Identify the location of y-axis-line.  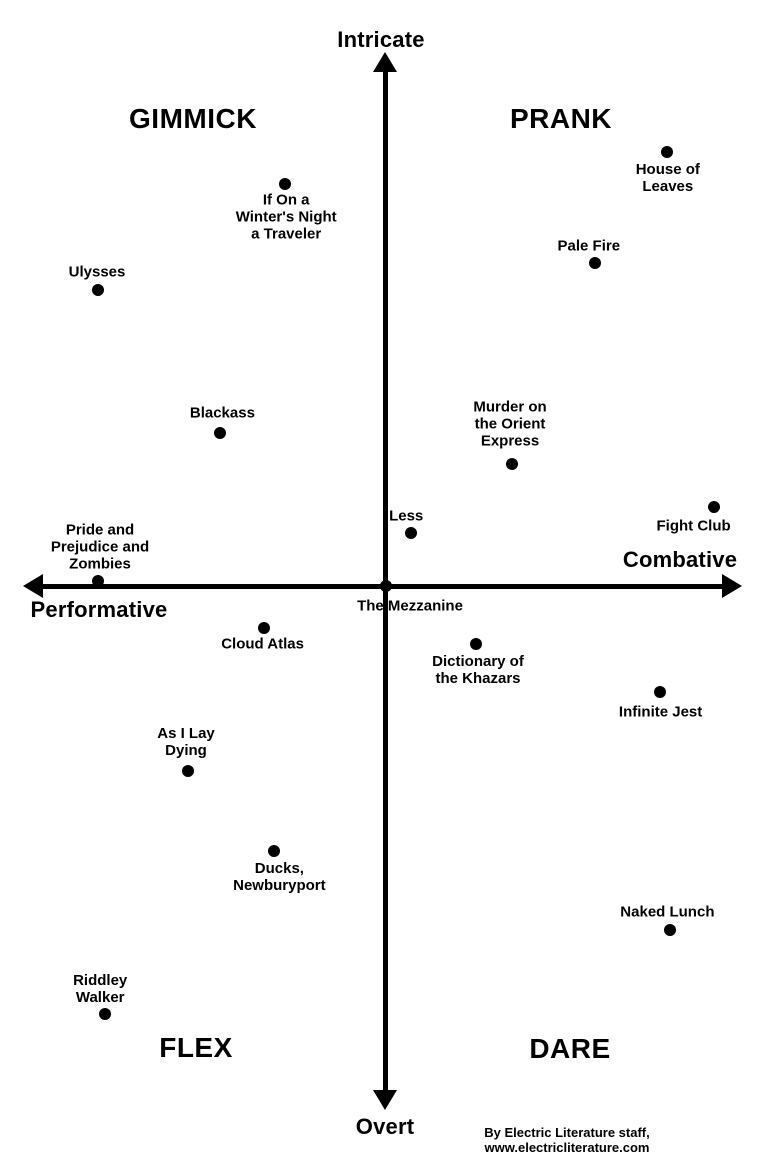
(385, 578).